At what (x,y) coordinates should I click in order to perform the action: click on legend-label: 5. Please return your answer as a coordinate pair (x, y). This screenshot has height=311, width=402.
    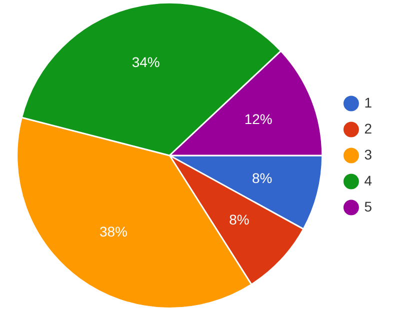
    Looking at the image, I should click on (368, 206).